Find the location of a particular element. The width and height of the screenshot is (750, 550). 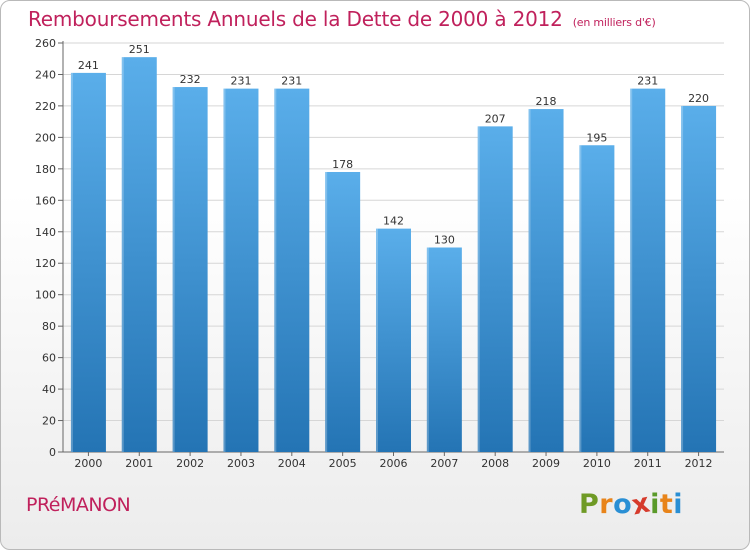

data-label: 220 is located at coordinates (698, 98).